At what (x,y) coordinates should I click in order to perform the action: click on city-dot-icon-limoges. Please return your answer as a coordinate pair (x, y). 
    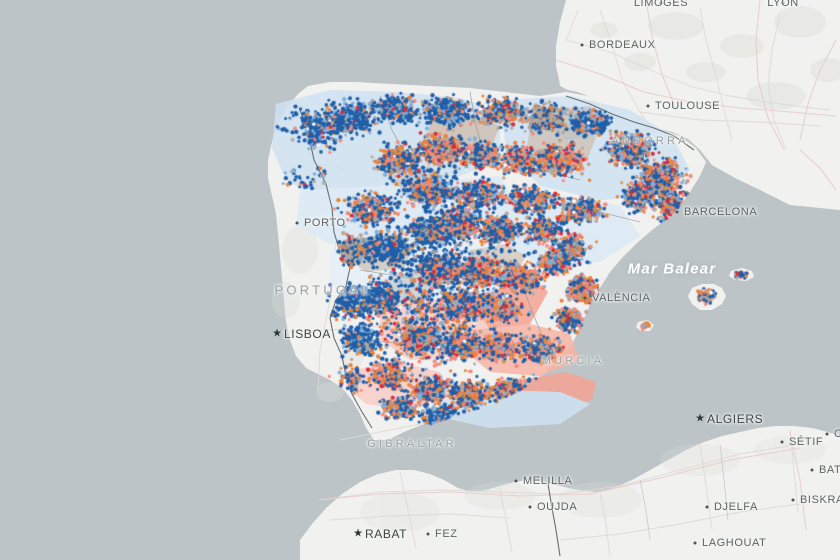
    Looking at the image, I should click on (661, 3).